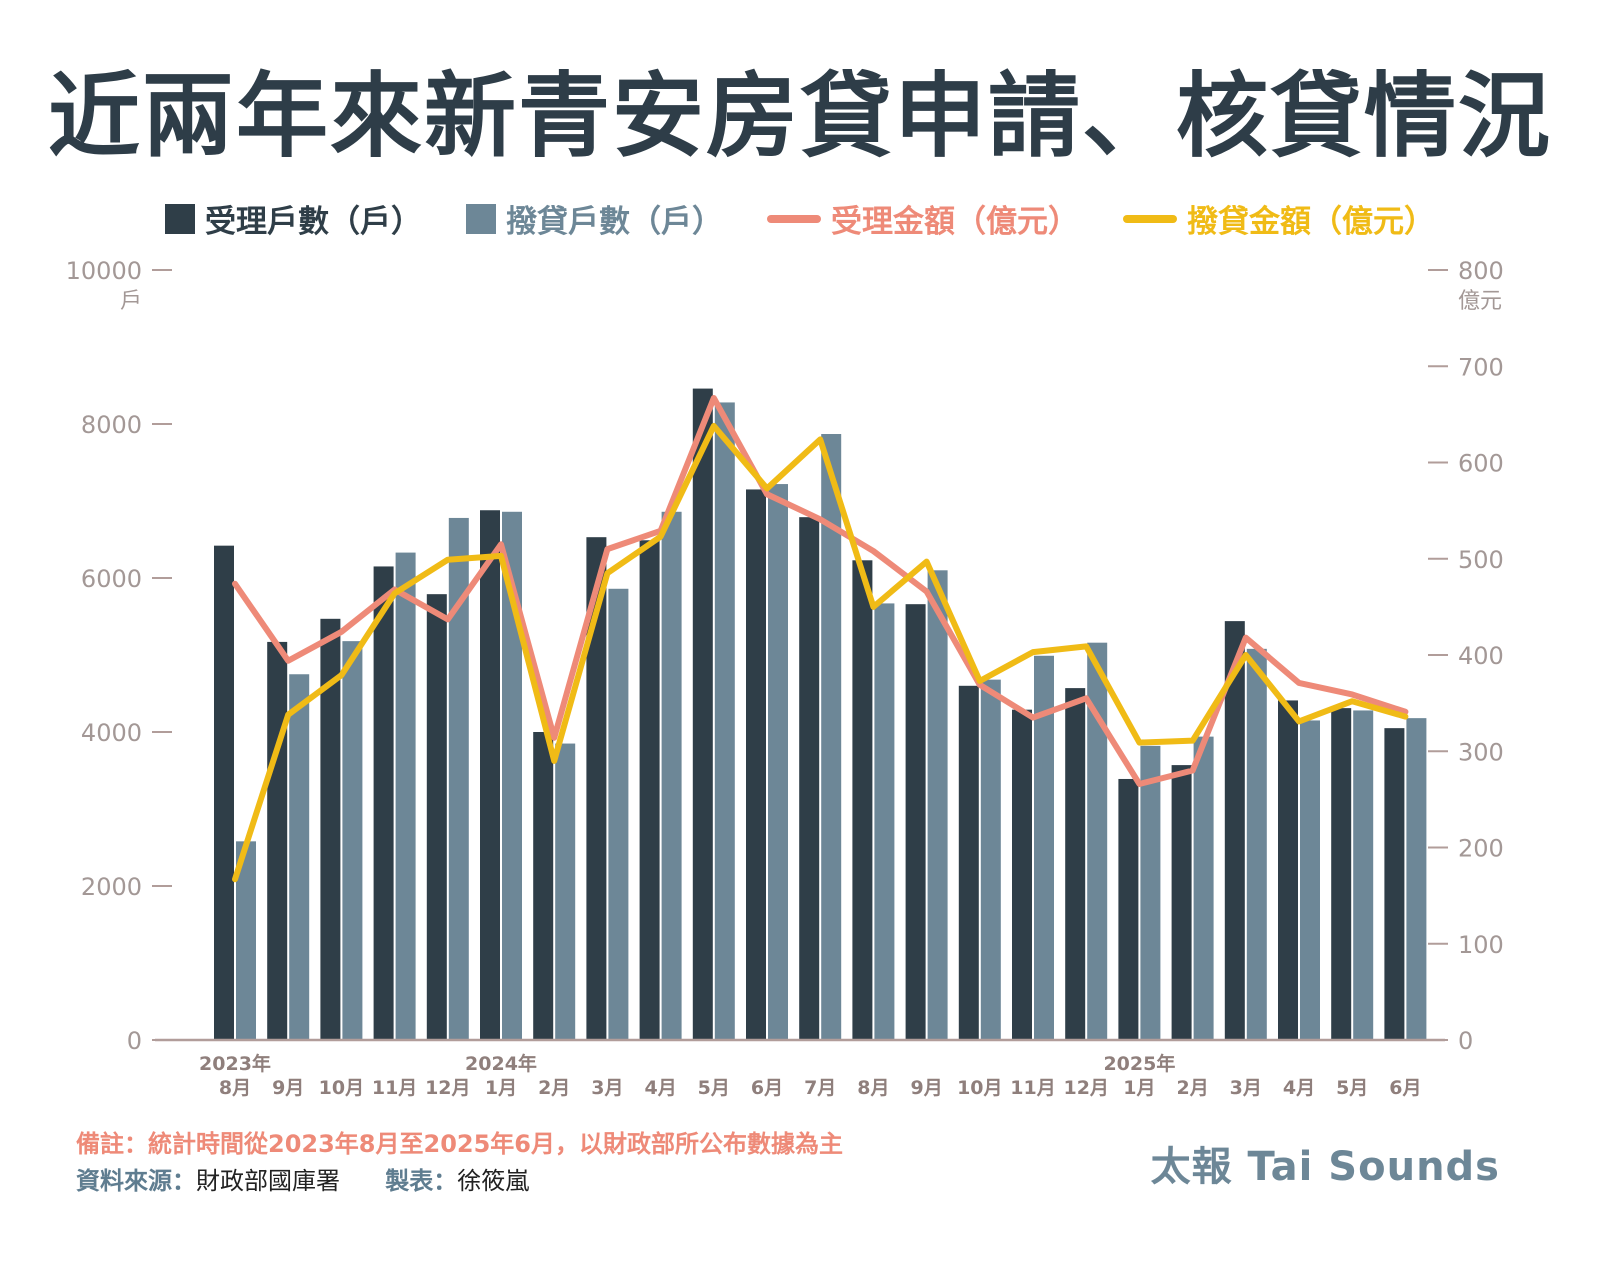 This screenshot has height=1266, width=1600. Describe the element at coordinates (794, 218) in the screenshot. I see `legend-swatch-accepted-amount` at that location.